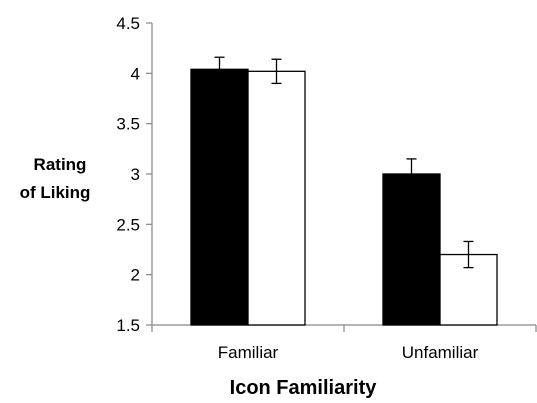  Describe the element at coordinates (440, 352) in the screenshot. I see `x-category-label: Unfamiliar` at that location.